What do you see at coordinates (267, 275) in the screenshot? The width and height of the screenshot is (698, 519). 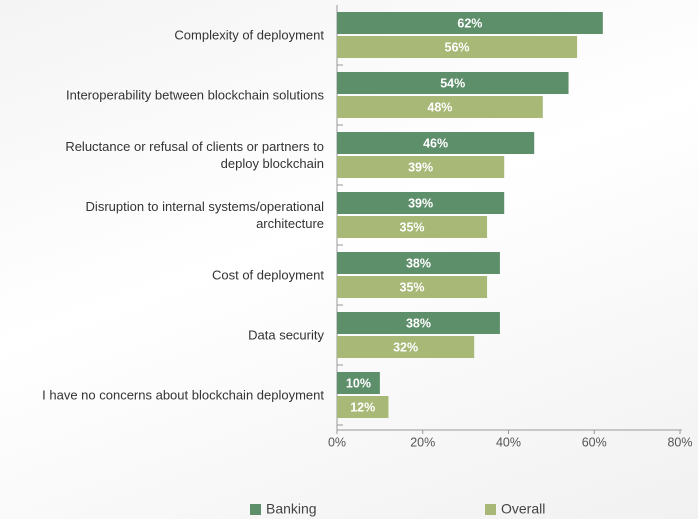 I see `category-label: Cost of deployment` at bounding box center [267, 275].